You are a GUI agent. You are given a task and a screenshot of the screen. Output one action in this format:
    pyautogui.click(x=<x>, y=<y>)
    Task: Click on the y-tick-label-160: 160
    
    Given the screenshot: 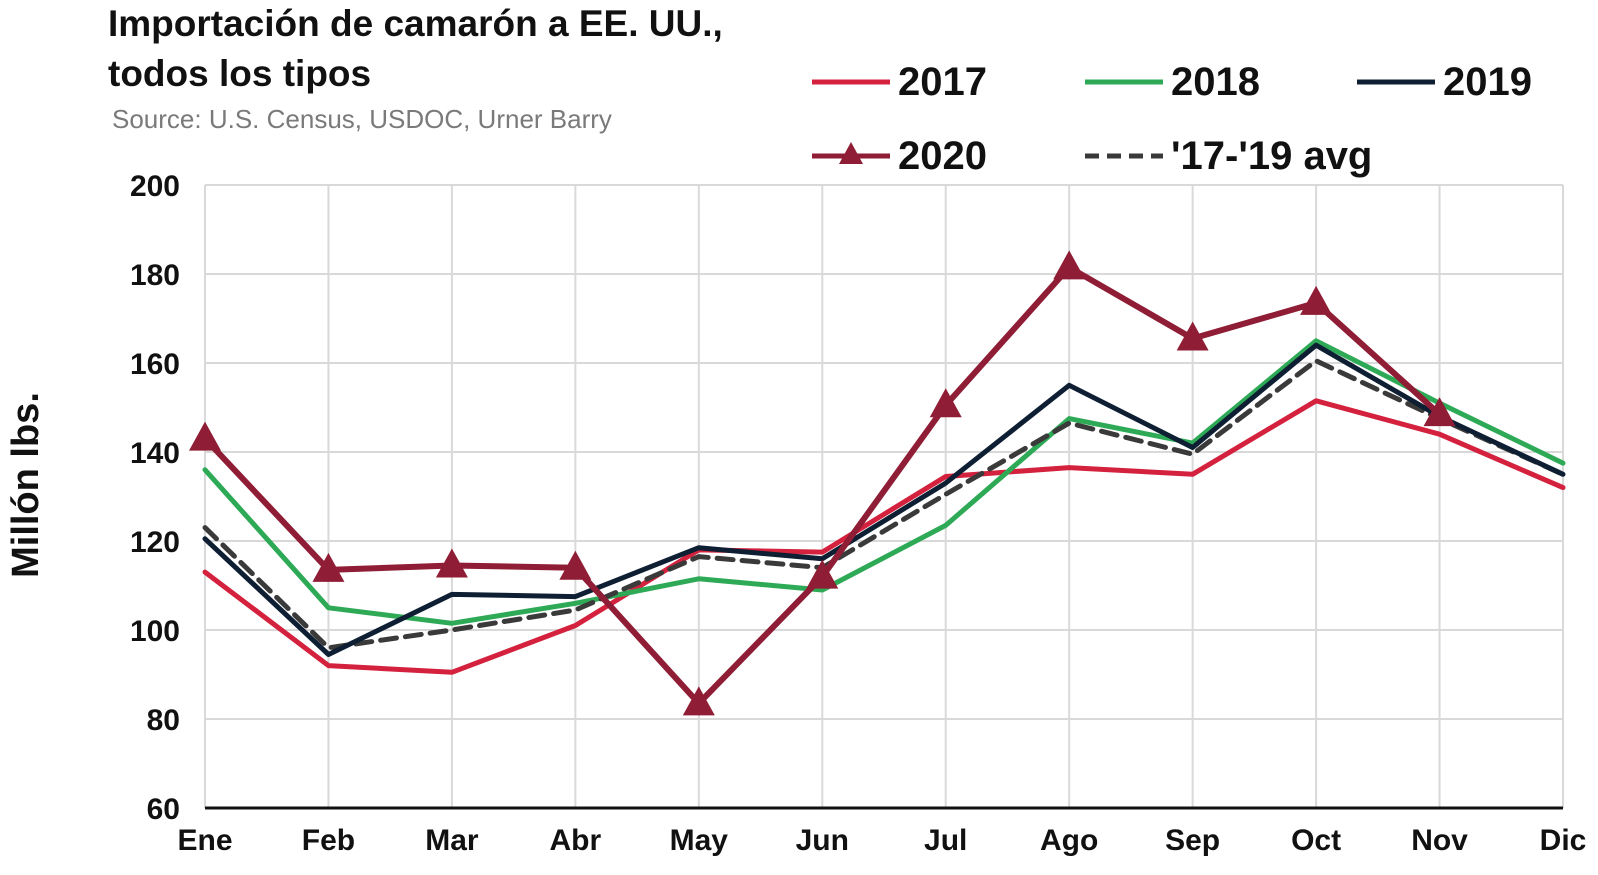 What is the action you would take?
    pyautogui.click(x=155, y=364)
    